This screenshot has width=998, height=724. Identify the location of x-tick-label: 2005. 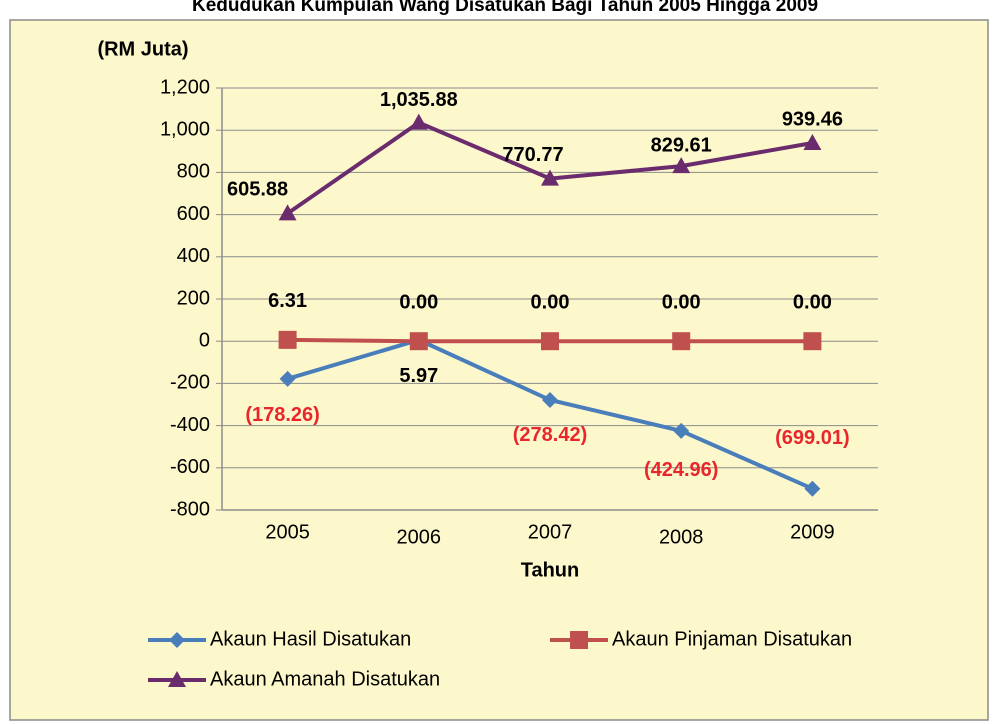
(287, 532).